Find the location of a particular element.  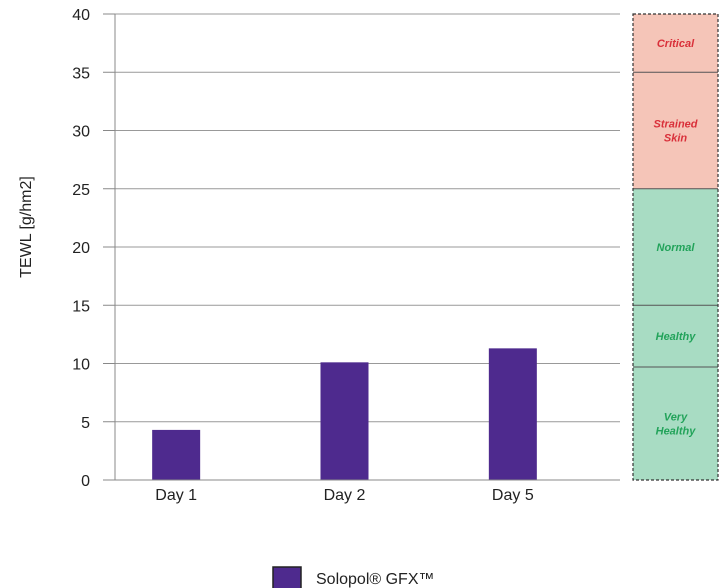

y-tick-labels: 0 5 10 15 20 25 30 35 40 is located at coordinates (81, 248).